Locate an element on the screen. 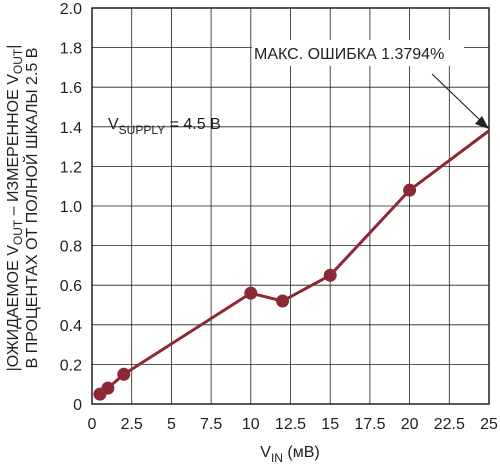 This screenshot has height=466, width=500. y-tick-label: 2.0 is located at coordinates (71, 9).